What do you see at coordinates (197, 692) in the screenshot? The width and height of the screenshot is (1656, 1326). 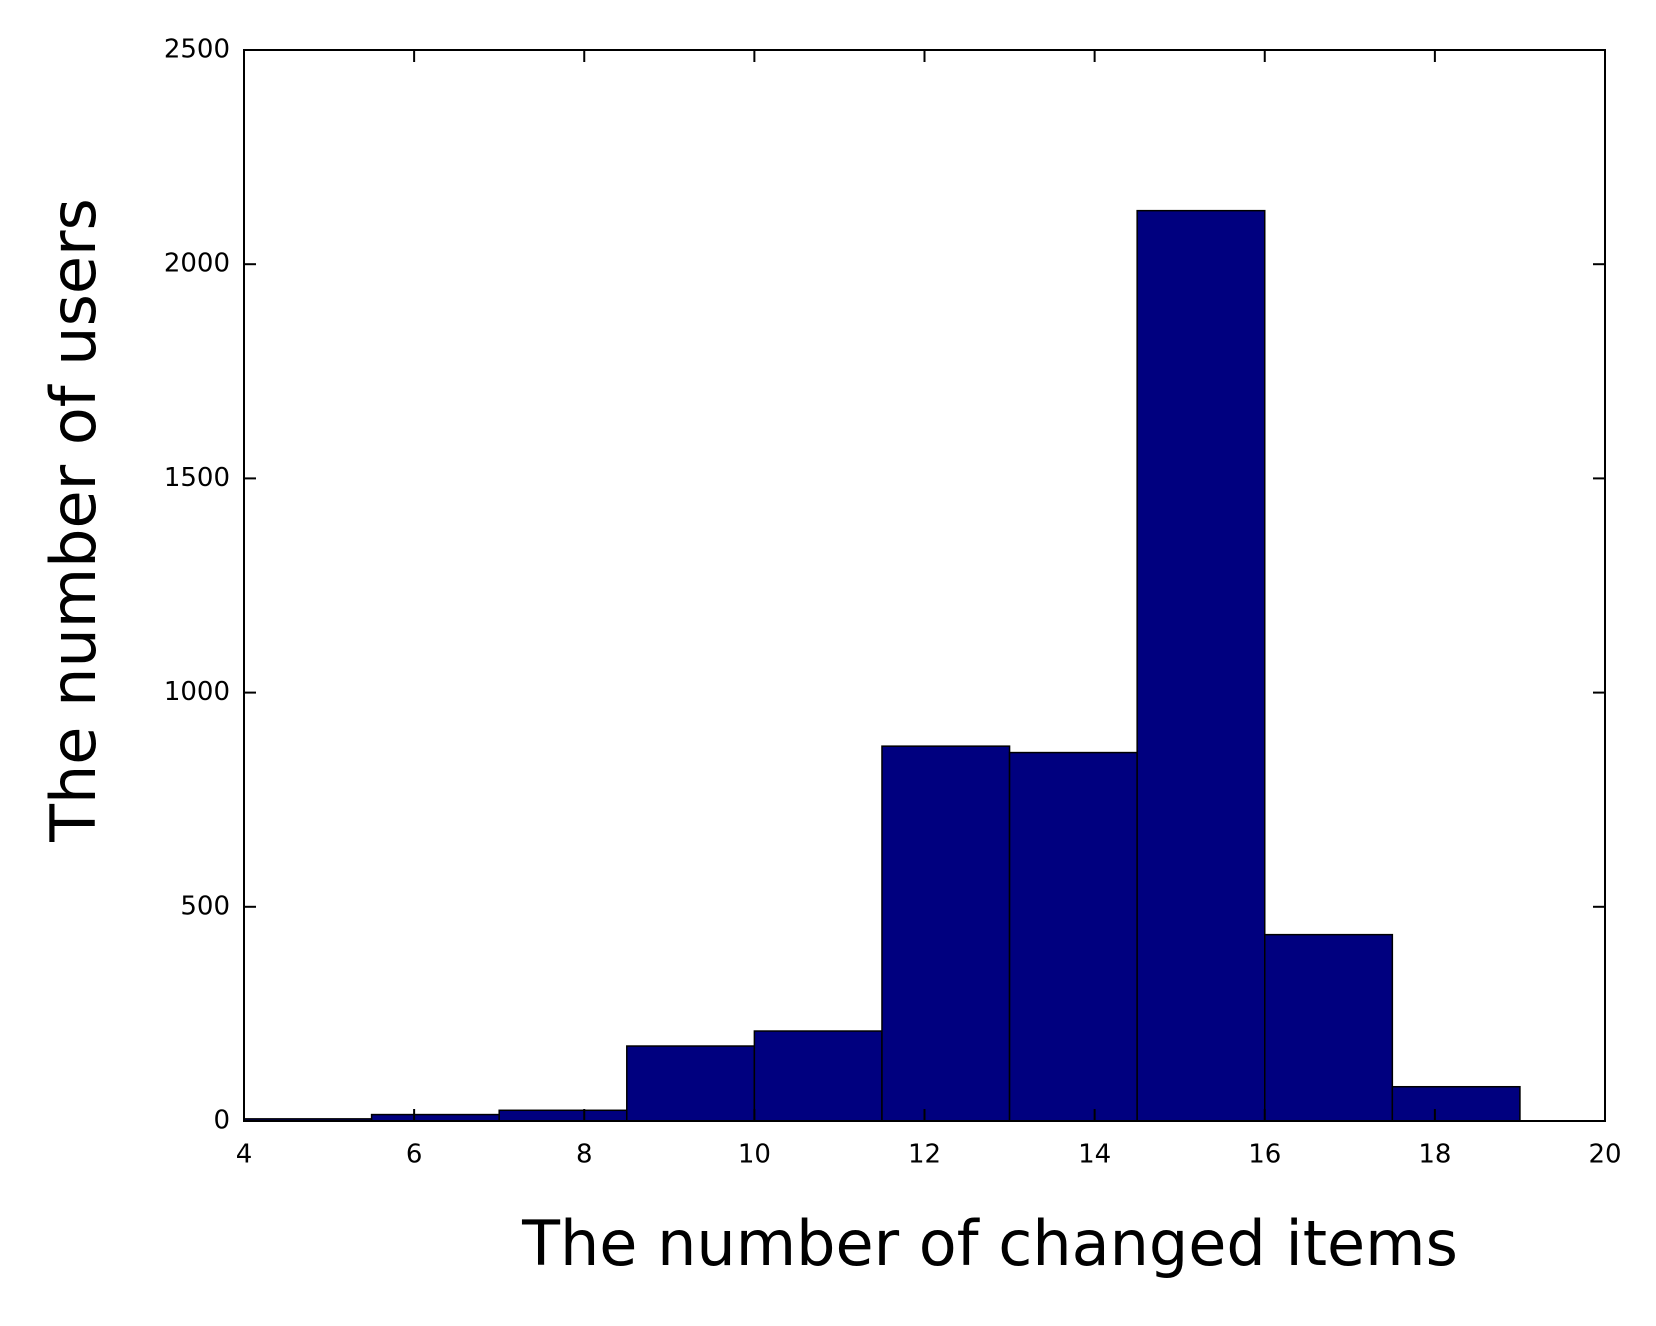 I see `y-tick-label: 1000` at bounding box center [197, 692].